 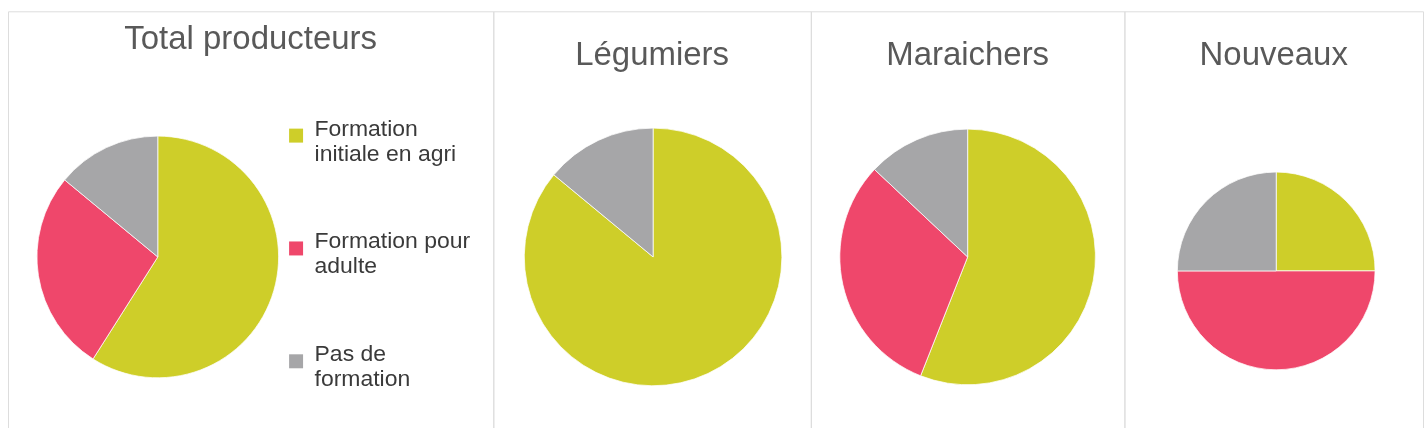 I want to click on legend-label: Formation pour adulte, so click(x=392, y=253).